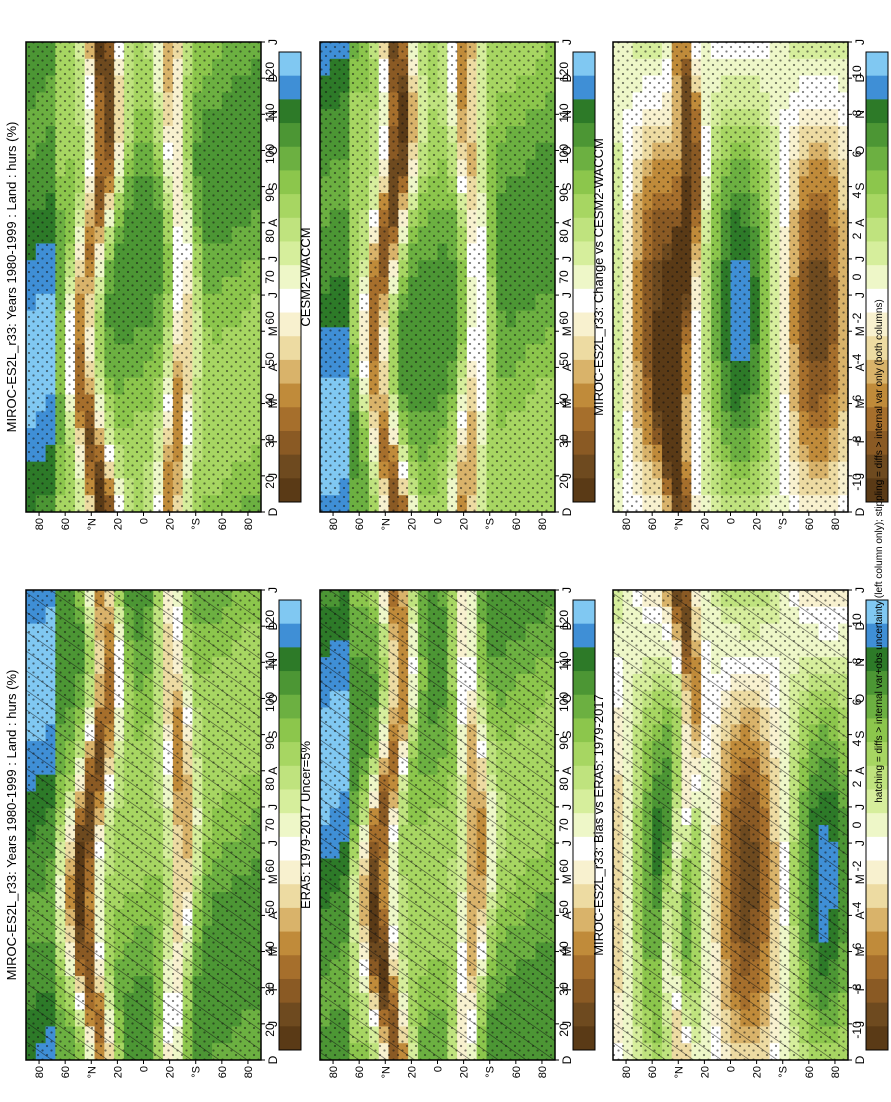 Image resolution: width=891 pixels, height=1102 pixels. I want to click on colorbar-tick-label: -8, so click(857, 988).